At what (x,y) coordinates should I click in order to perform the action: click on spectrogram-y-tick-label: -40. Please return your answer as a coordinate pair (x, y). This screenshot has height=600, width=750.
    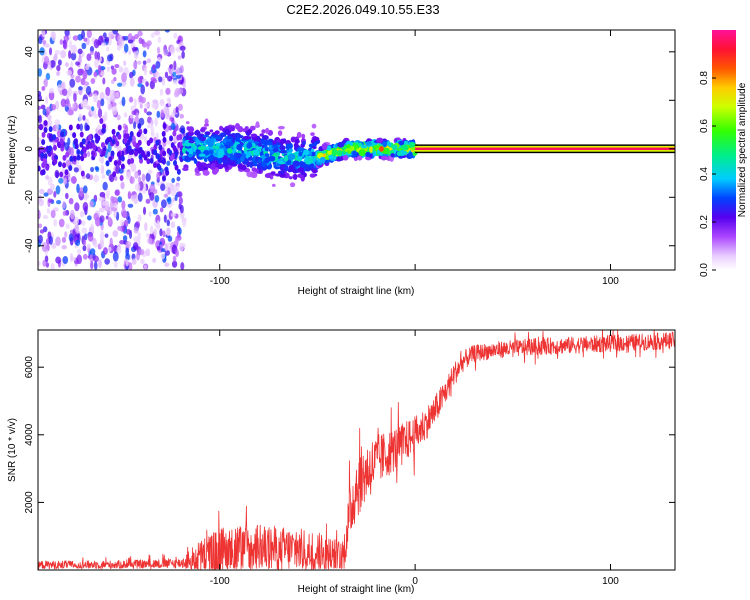
    Looking at the image, I should click on (29, 245).